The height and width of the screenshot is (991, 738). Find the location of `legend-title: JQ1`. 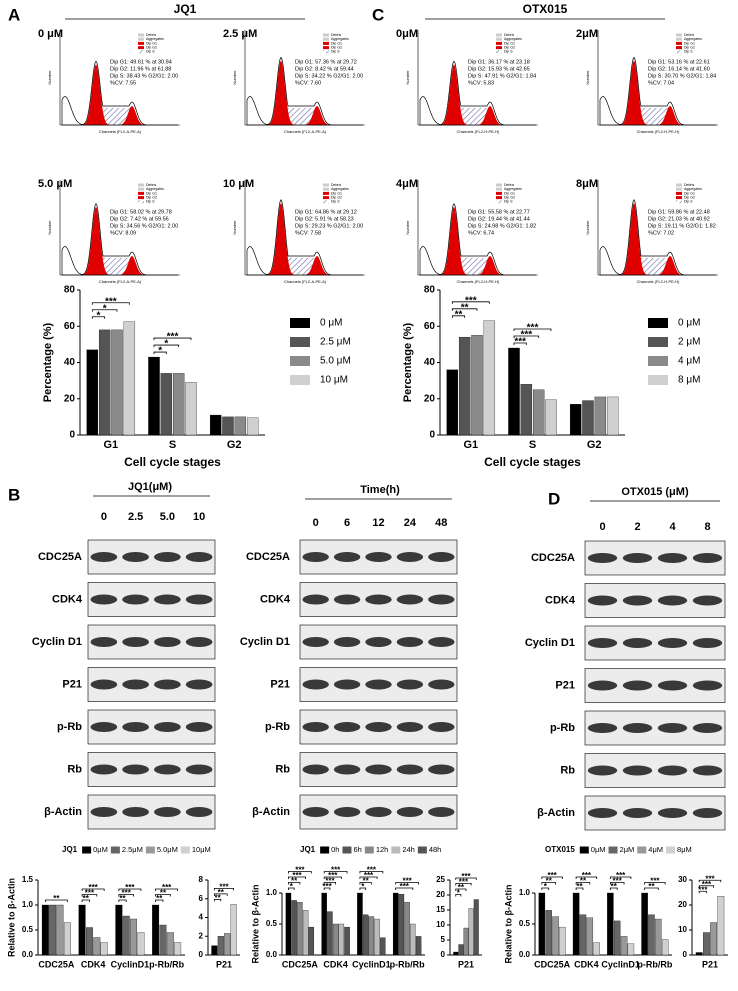

legend-title: JQ1 is located at coordinates (70, 849).